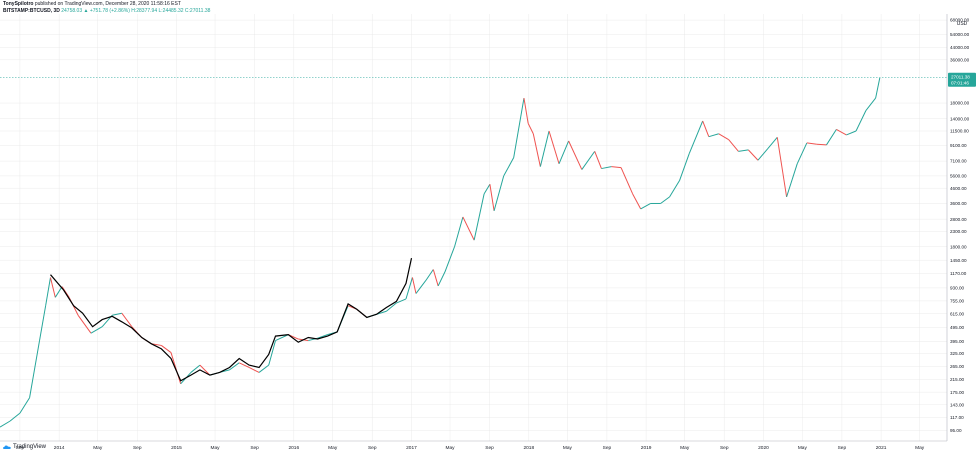 This screenshot has width=980, height=455. Describe the element at coordinates (960, 118) in the screenshot. I see `y-tick-label: 14000.00` at that location.